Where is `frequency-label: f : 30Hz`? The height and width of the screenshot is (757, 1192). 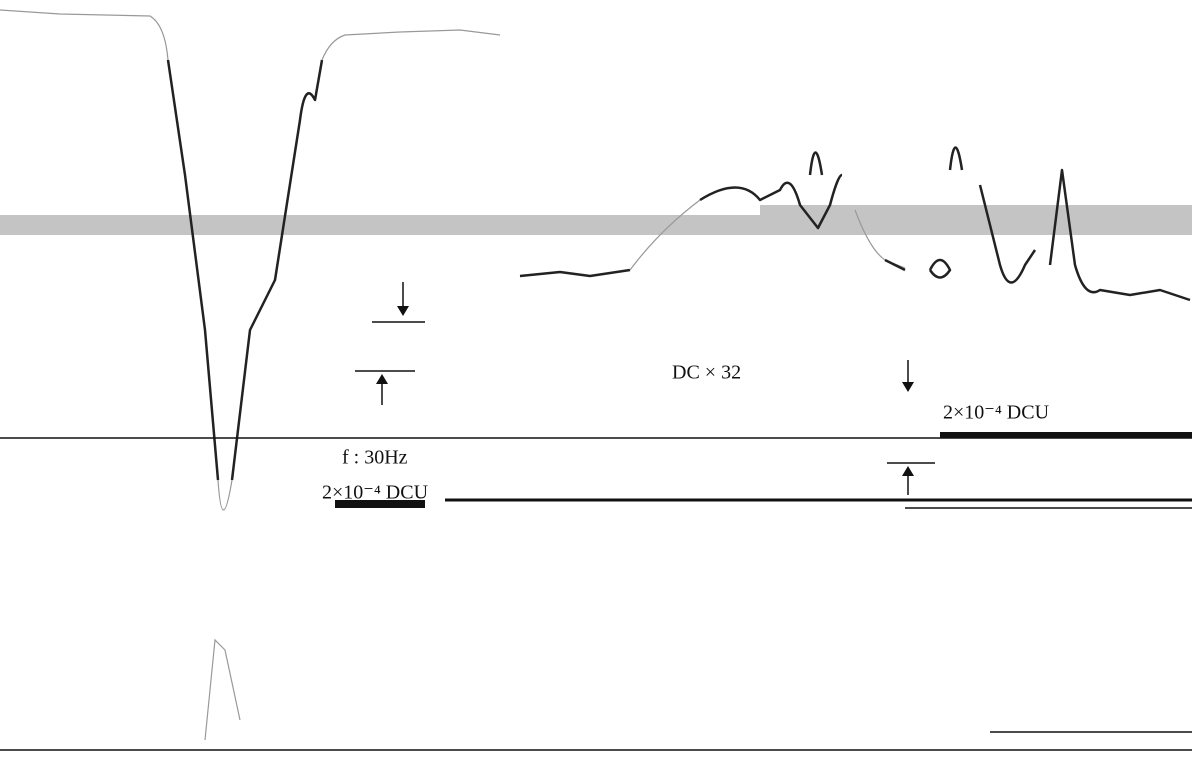
frequency-label: f : 30Hz is located at coordinates (375, 458).